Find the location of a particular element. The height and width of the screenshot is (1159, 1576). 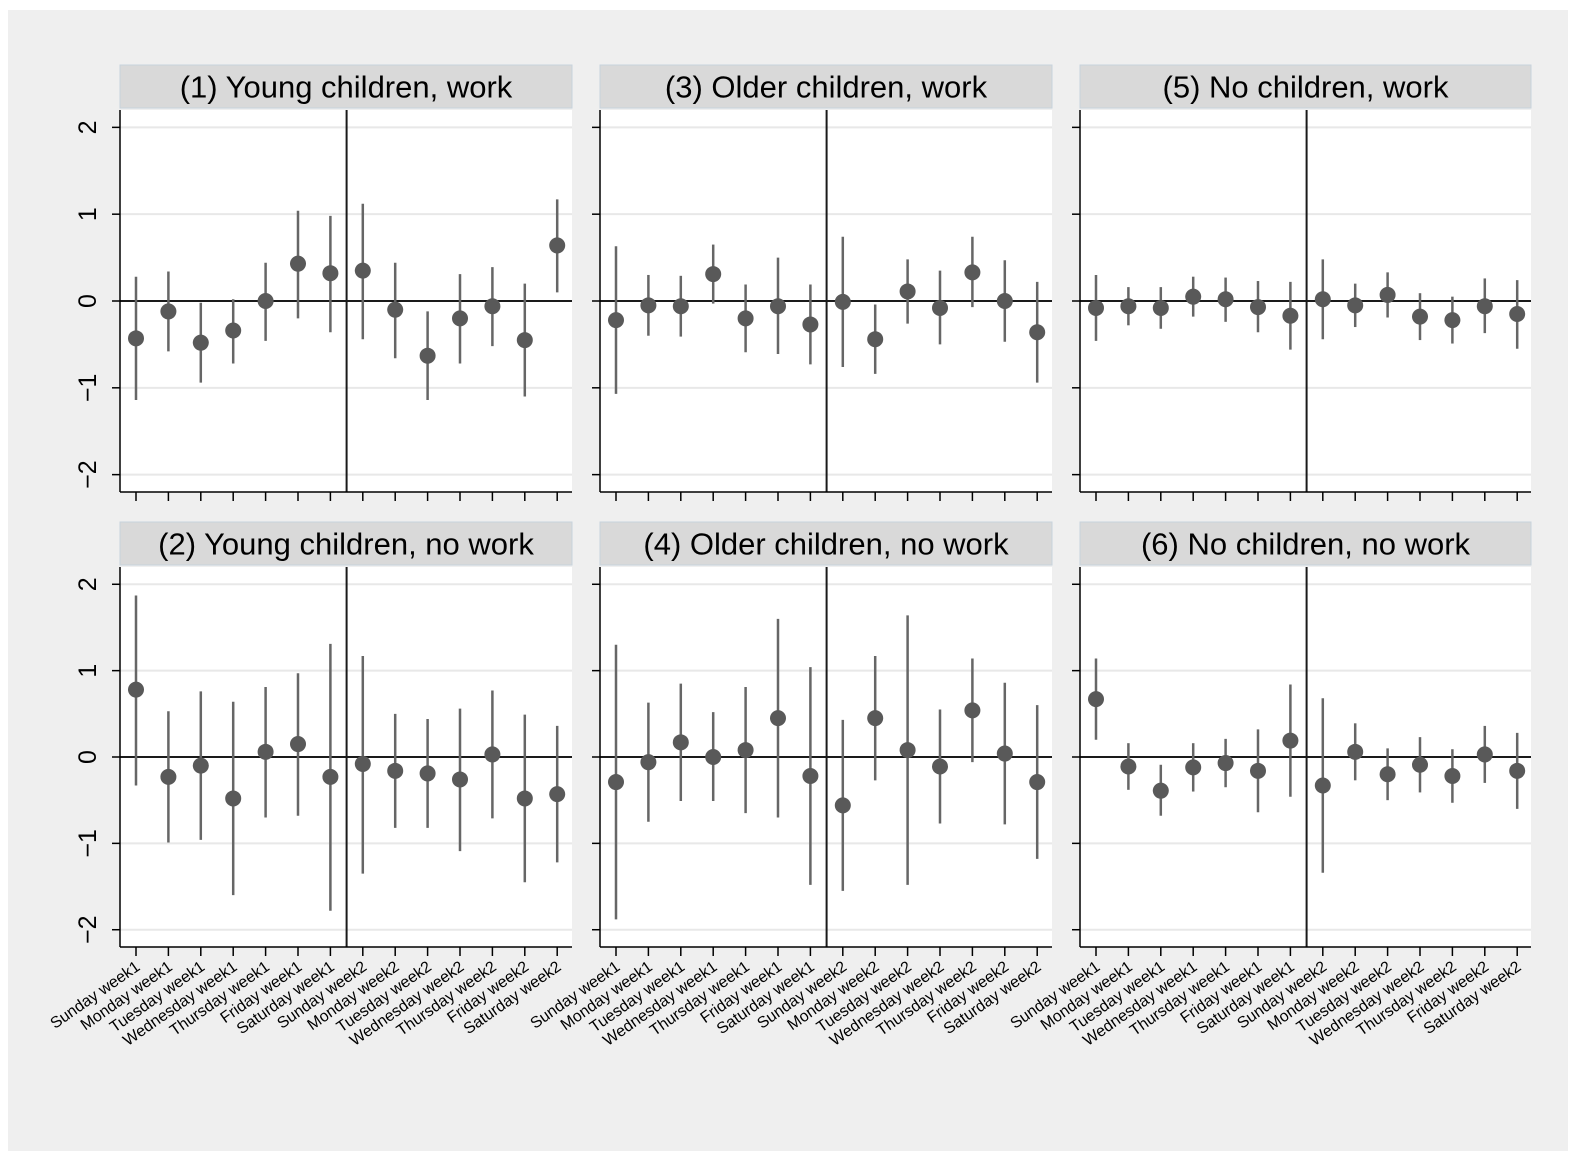

y-tick-label: 1 is located at coordinates (88, 214).